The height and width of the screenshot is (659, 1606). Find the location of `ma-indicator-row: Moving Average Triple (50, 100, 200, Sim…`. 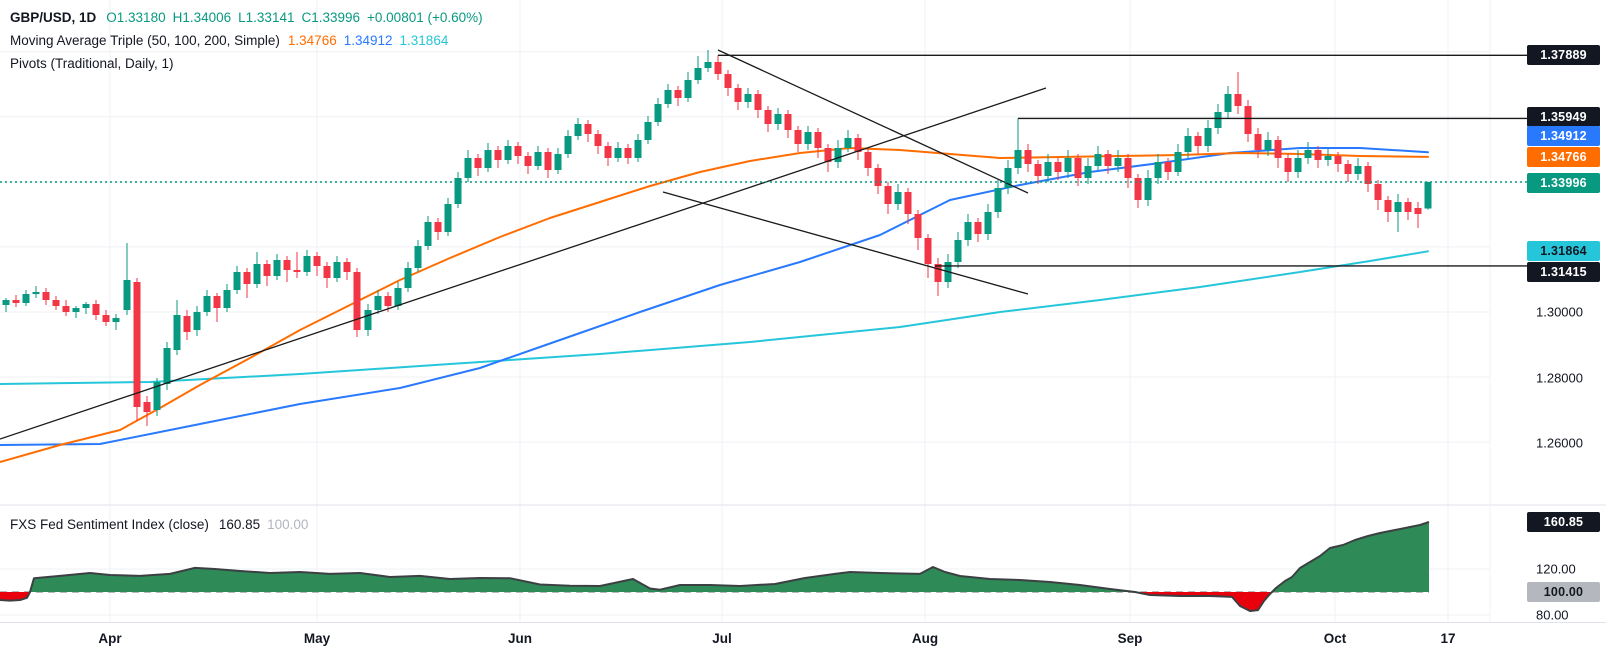

ma-indicator-row: Moving Average Triple (50, 100, 200, Sim… is located at coordinates (250, 40).